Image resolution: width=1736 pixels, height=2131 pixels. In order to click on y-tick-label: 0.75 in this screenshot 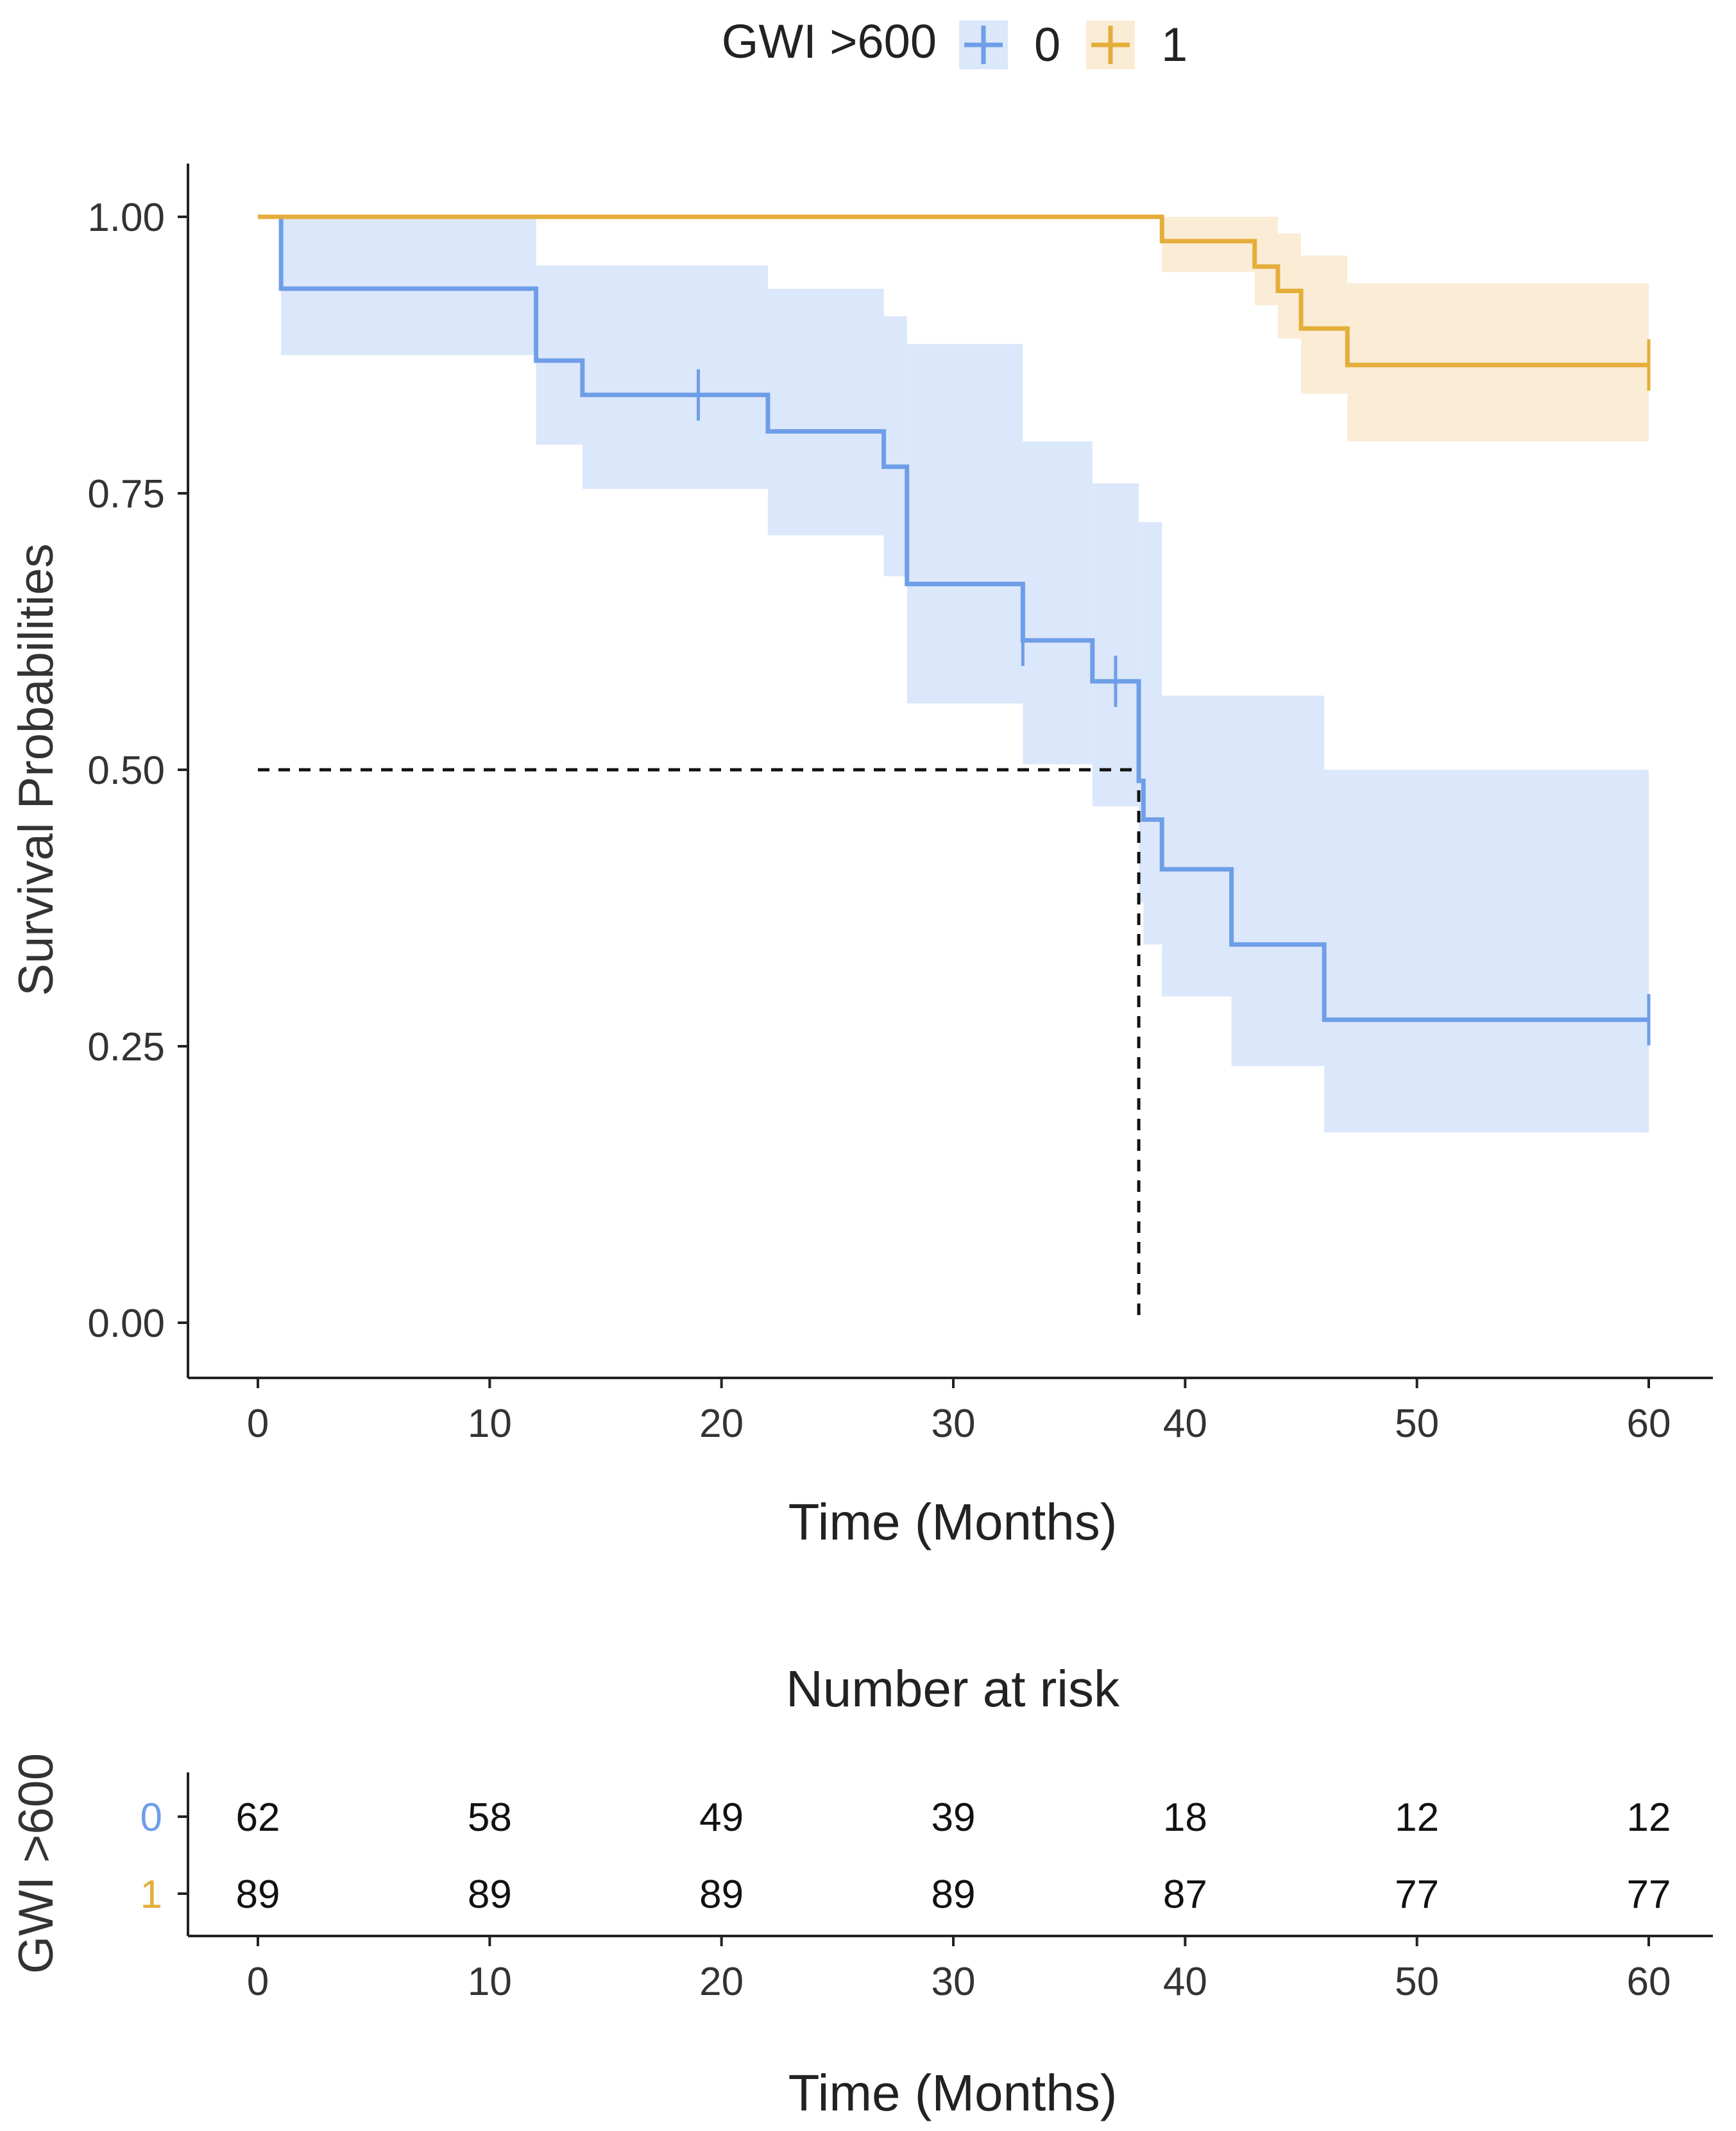, I will do `click(126, 494)`.